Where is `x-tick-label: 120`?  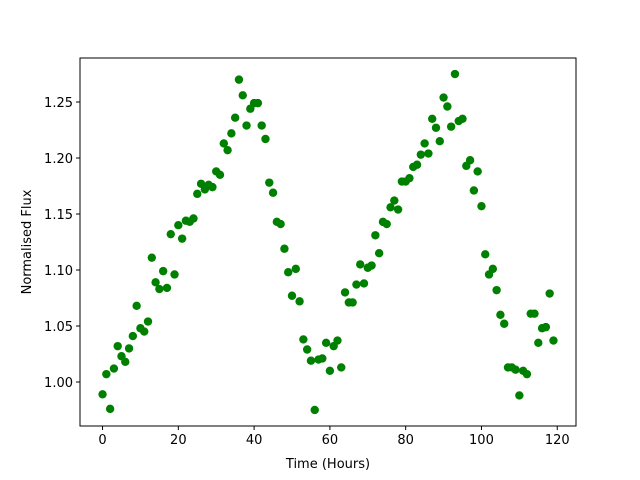 x-tick-label: 120 is located at coordinates (557, 440).